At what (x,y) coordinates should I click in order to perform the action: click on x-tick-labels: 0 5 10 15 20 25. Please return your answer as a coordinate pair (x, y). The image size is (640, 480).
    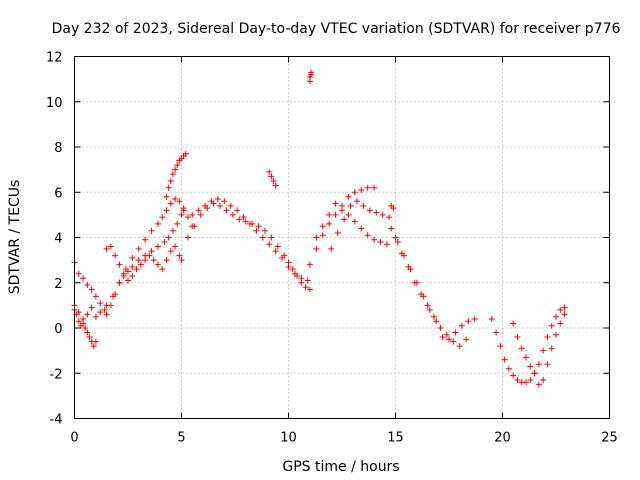
    Looking at the image, I should click on (343, 438).